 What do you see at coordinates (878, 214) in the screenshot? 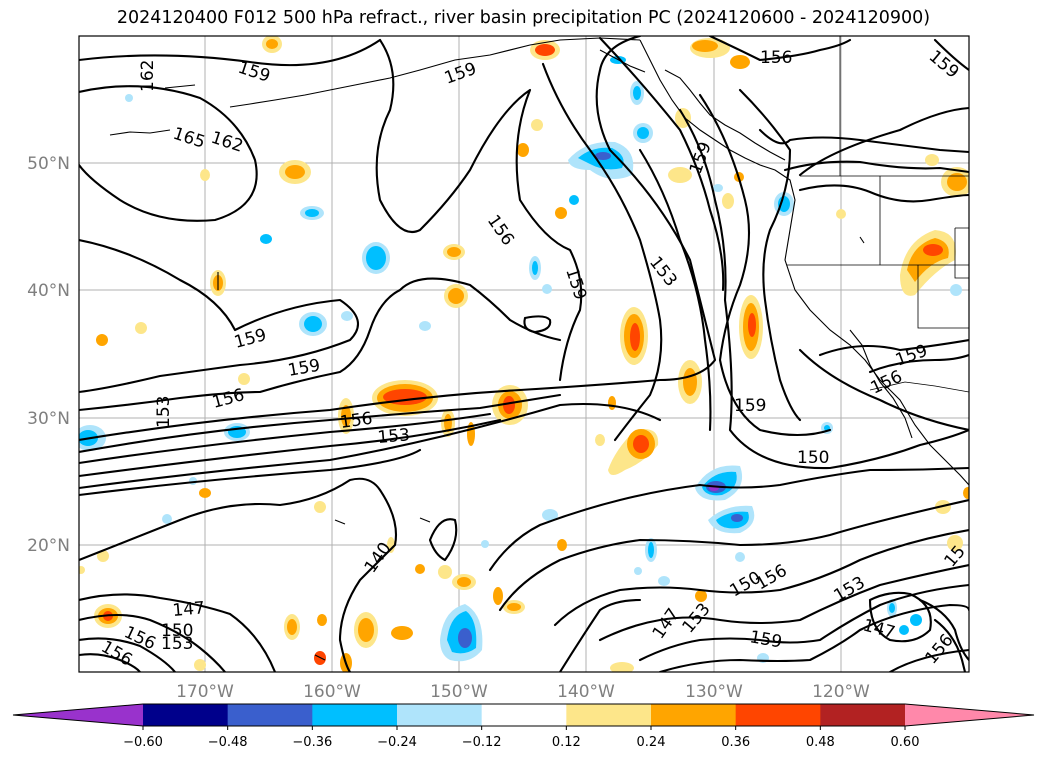
I see `political-borders` at bounding box center [878, 214].